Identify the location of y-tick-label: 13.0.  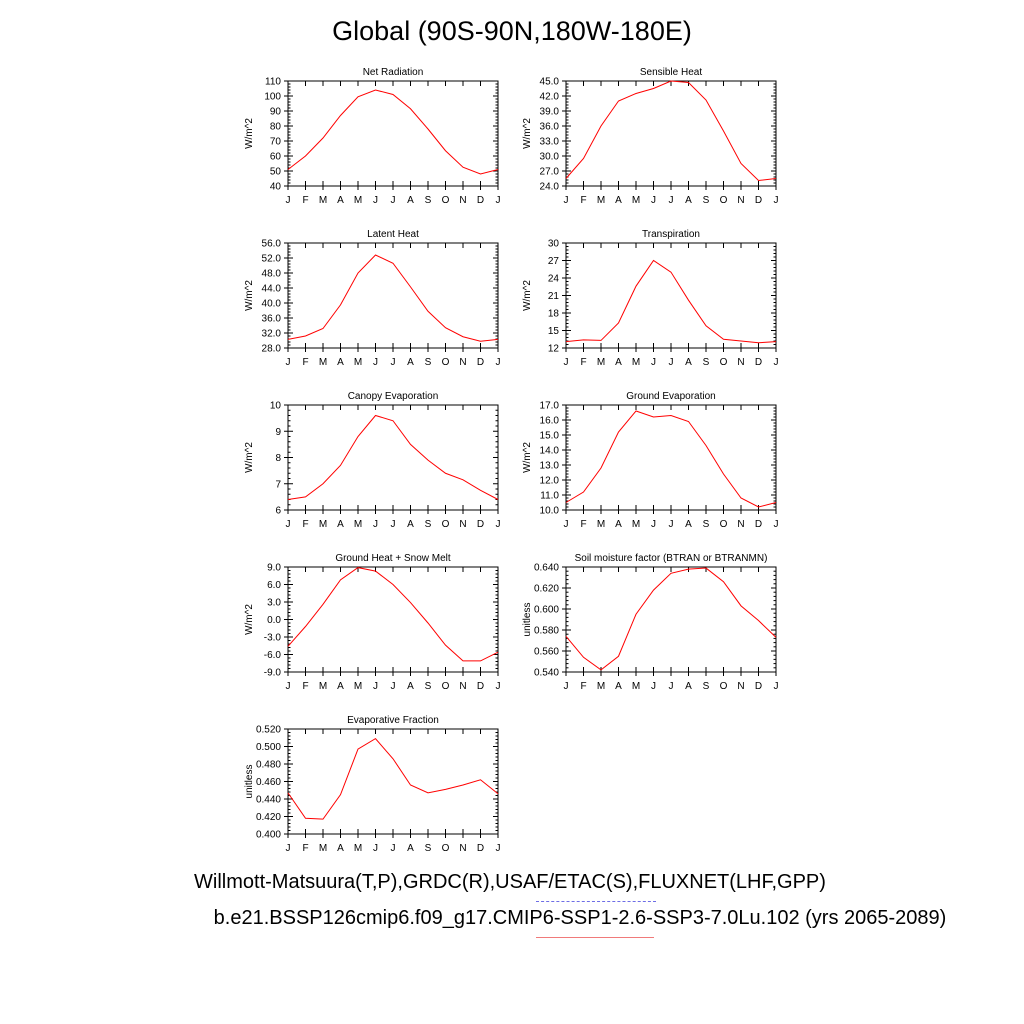
(550, 466).